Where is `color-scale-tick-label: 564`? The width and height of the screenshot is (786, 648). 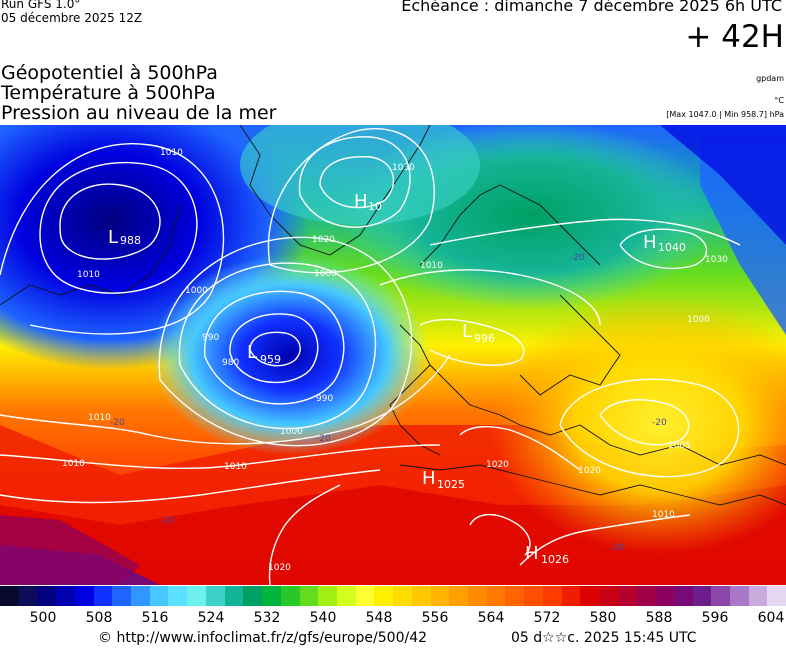 color-scale-tick-label: 564 is located at coordinates (491, 618).